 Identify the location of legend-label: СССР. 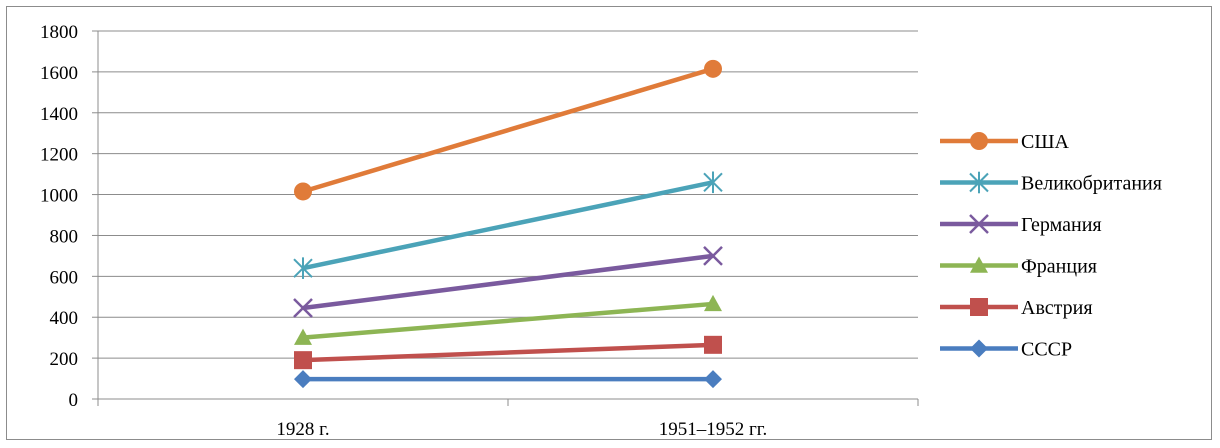
(1046, 350).